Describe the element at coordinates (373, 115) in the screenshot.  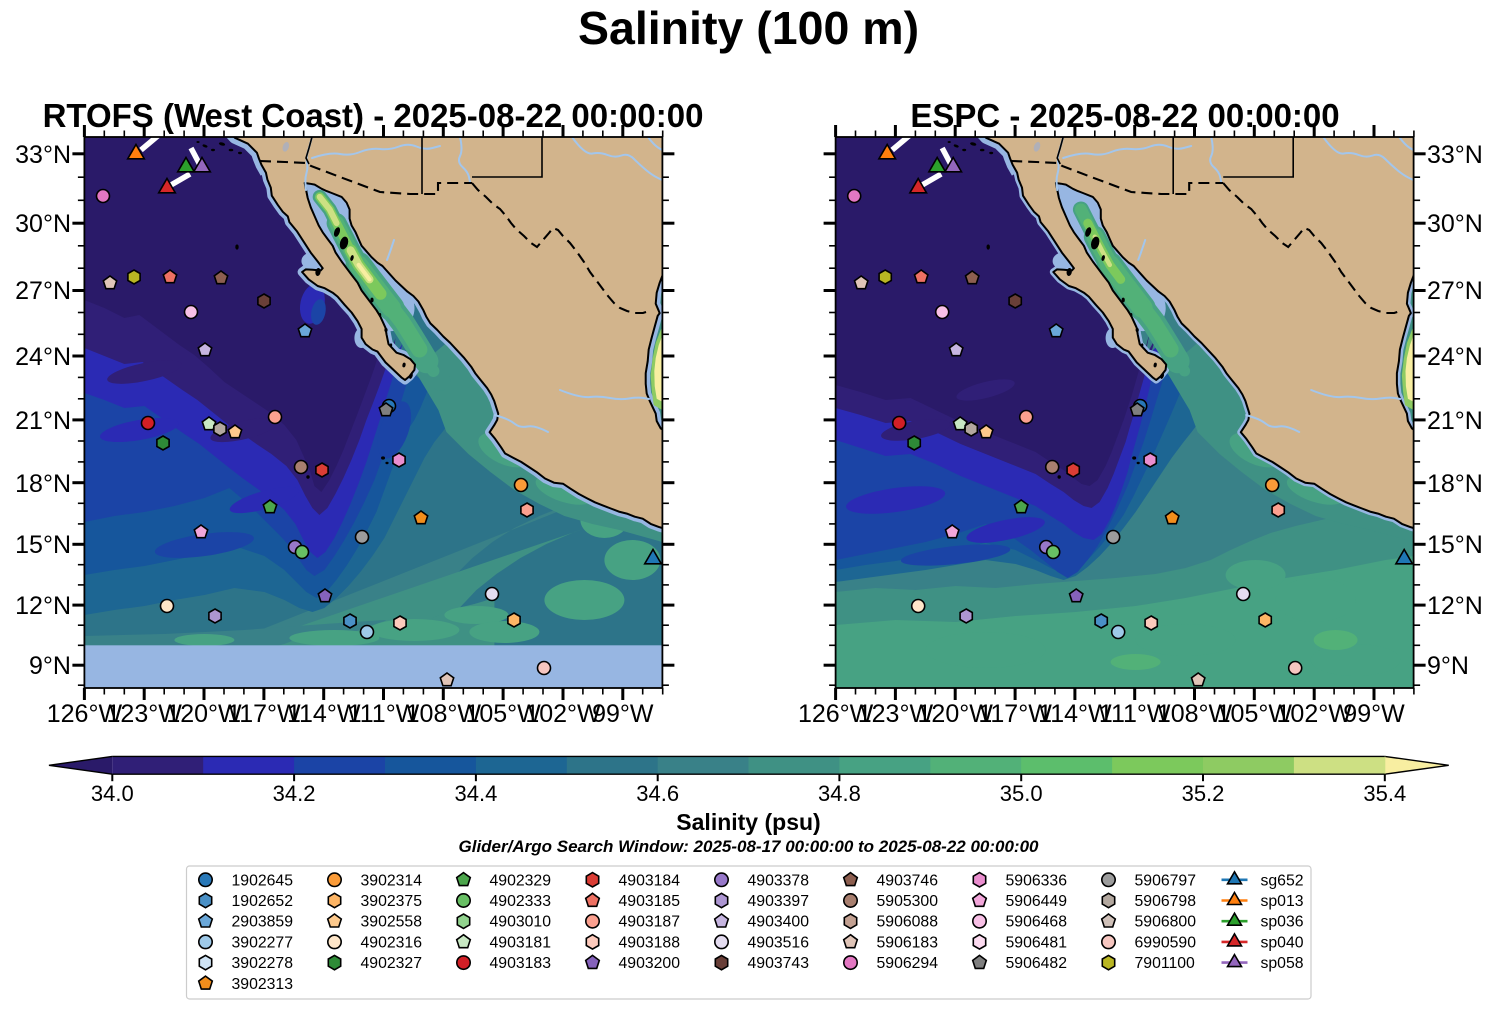
I see `svg-text:RTOFS (West Coast) - 2025-08-2: RTOFS (West Coast) - 2025-08-22 00:00:00` at that location.